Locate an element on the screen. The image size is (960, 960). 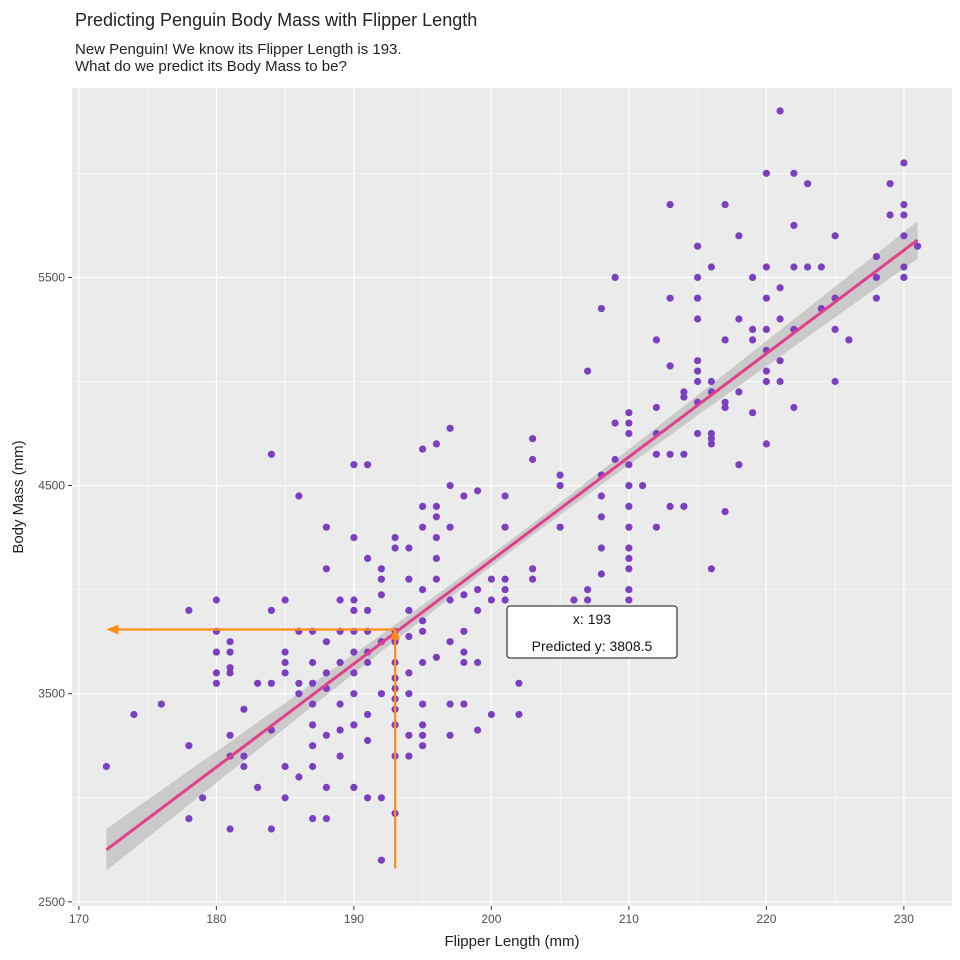
annotation-x-label: x: 193 is located at coordinates (592, 619).